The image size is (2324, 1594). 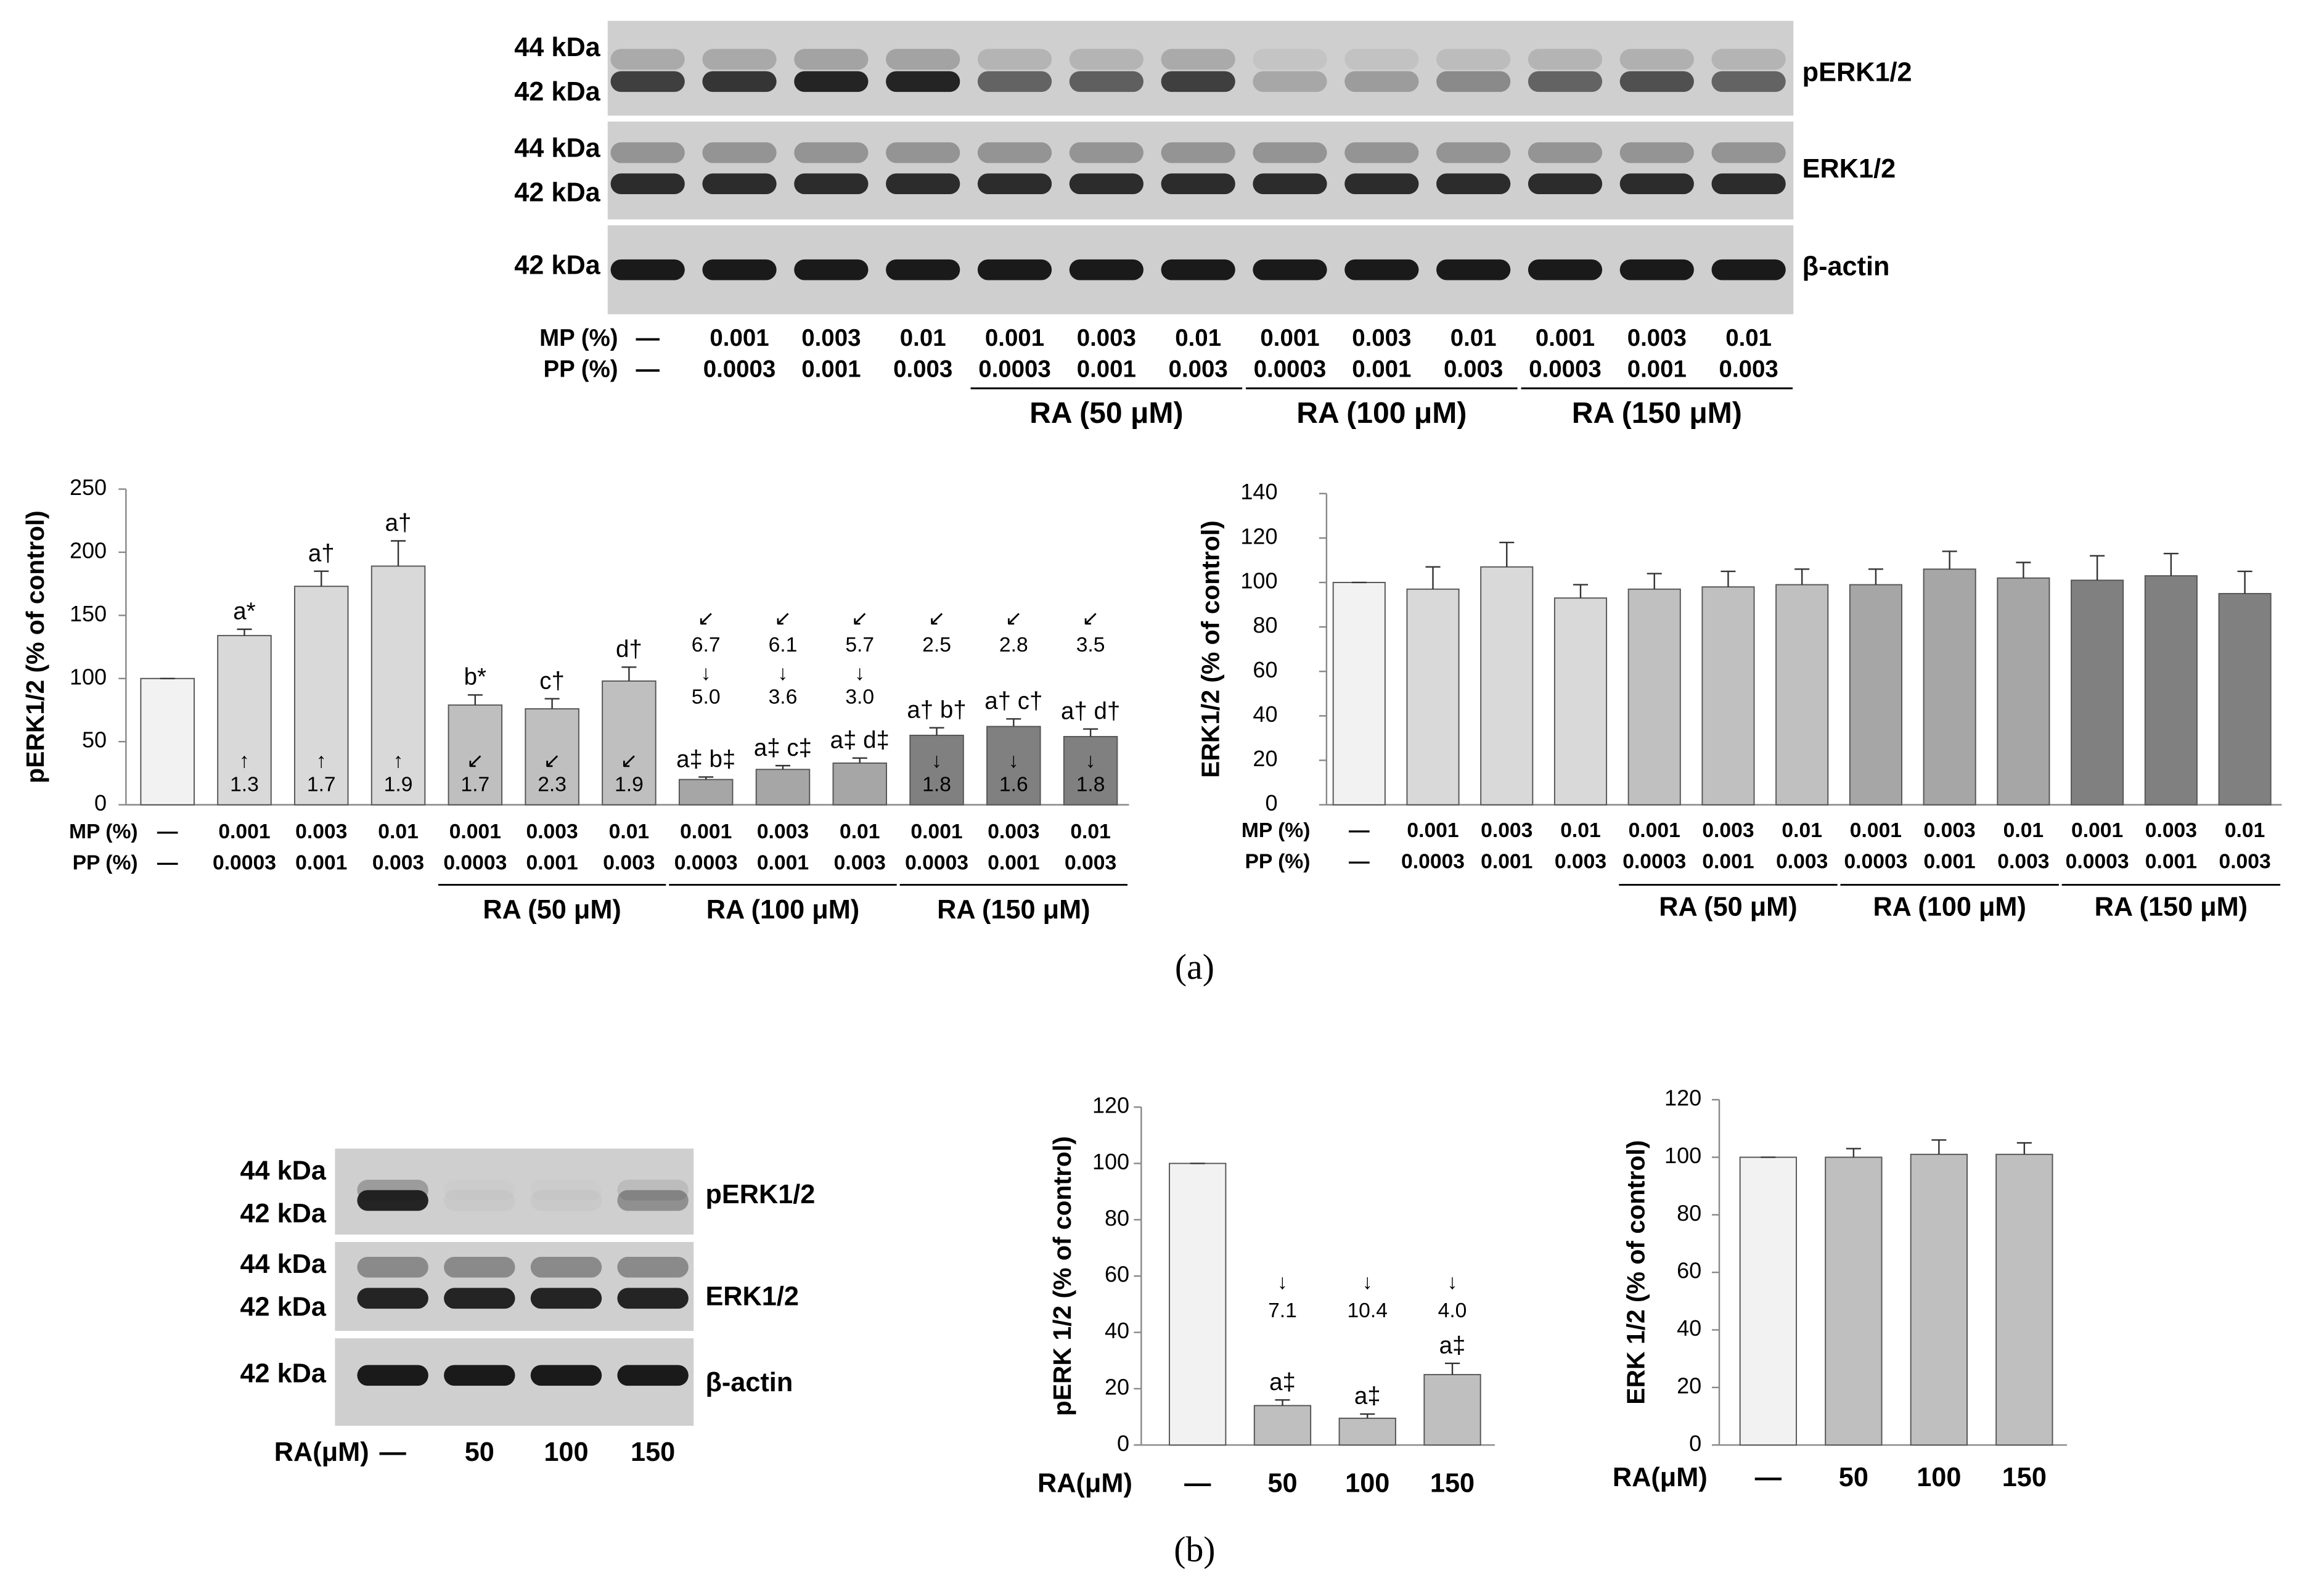 I want to click on fold-annotation: 5.0, so click(x=706, y=697).